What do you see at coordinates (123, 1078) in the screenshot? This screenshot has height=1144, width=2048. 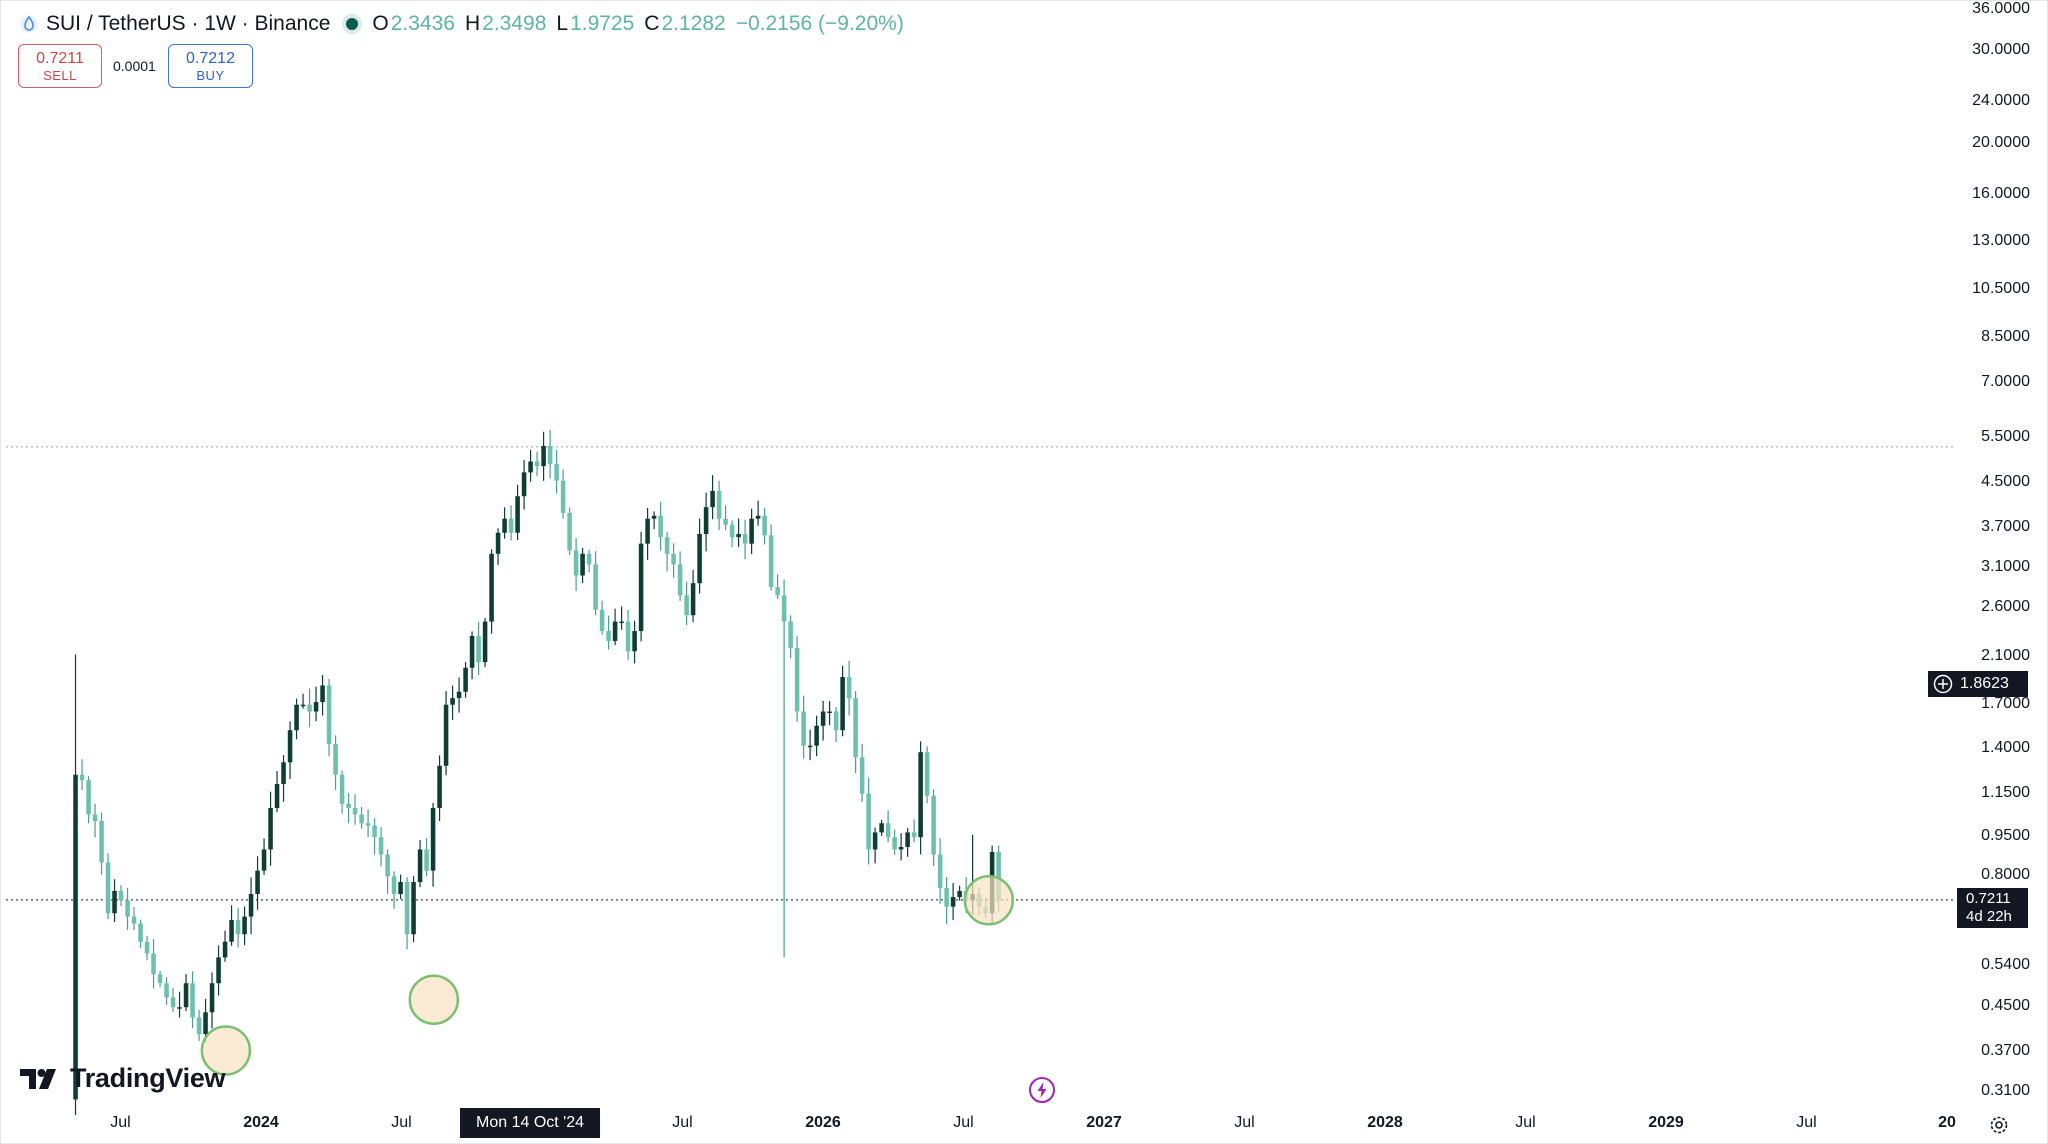 I see `tradingview-logo: TradingView` at bounding box center [123, 1078].